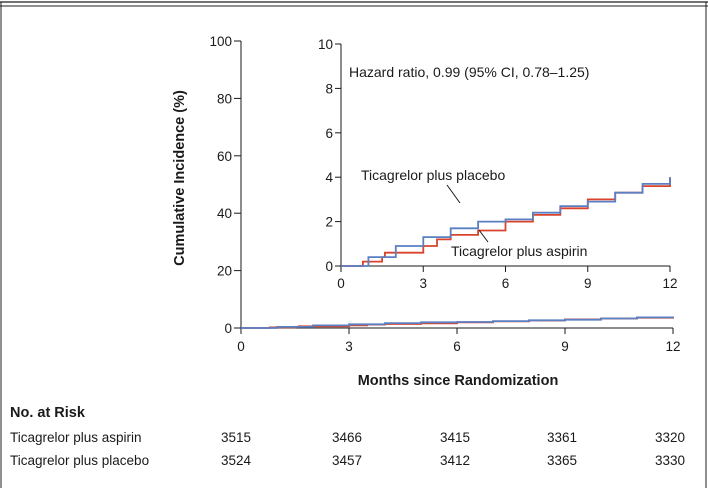 This screenshot has width=708, height=488. I want to click on main-x-tick-label: 9, so click(565, 346).